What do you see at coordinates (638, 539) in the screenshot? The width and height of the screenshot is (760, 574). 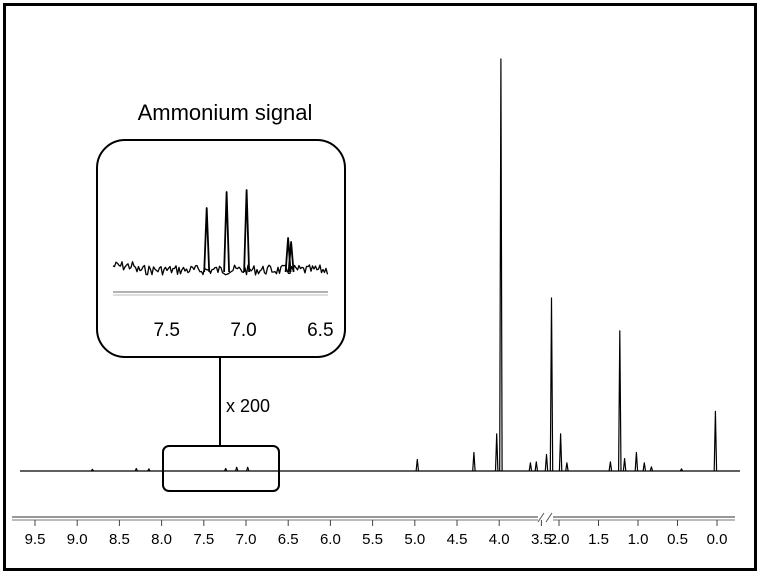 I see `x-tick-label: 1.0` at bounding box center [638, 539].